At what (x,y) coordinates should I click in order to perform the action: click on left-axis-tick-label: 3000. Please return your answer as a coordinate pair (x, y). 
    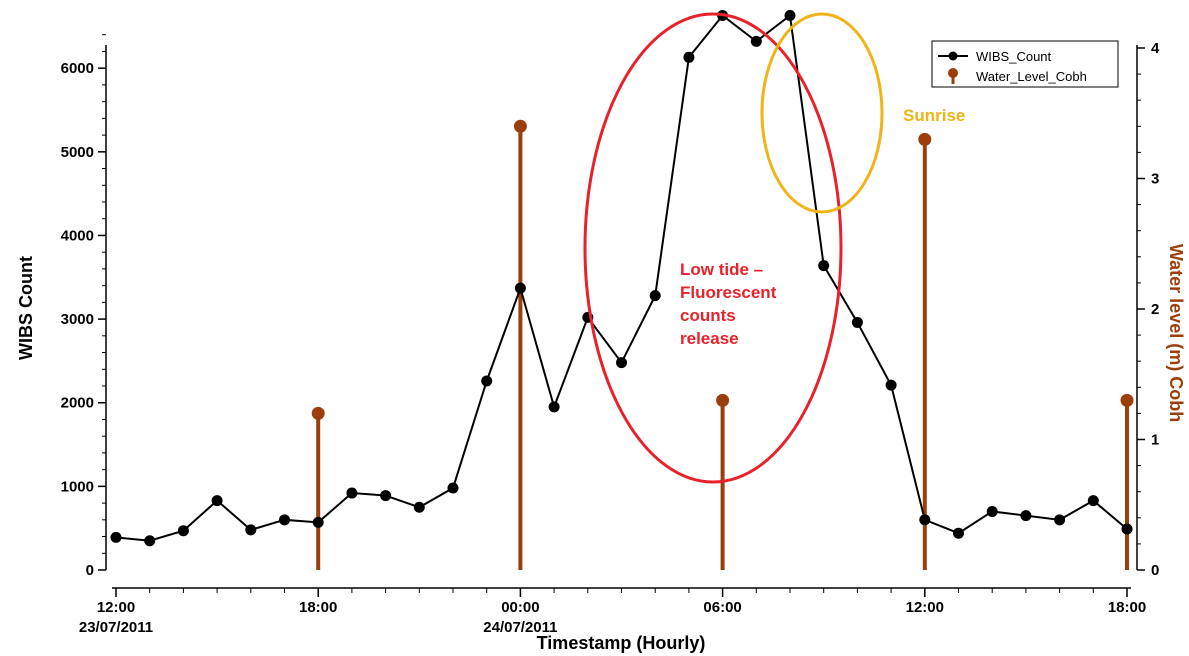
    Looking at the image, I should click on (77, 319).